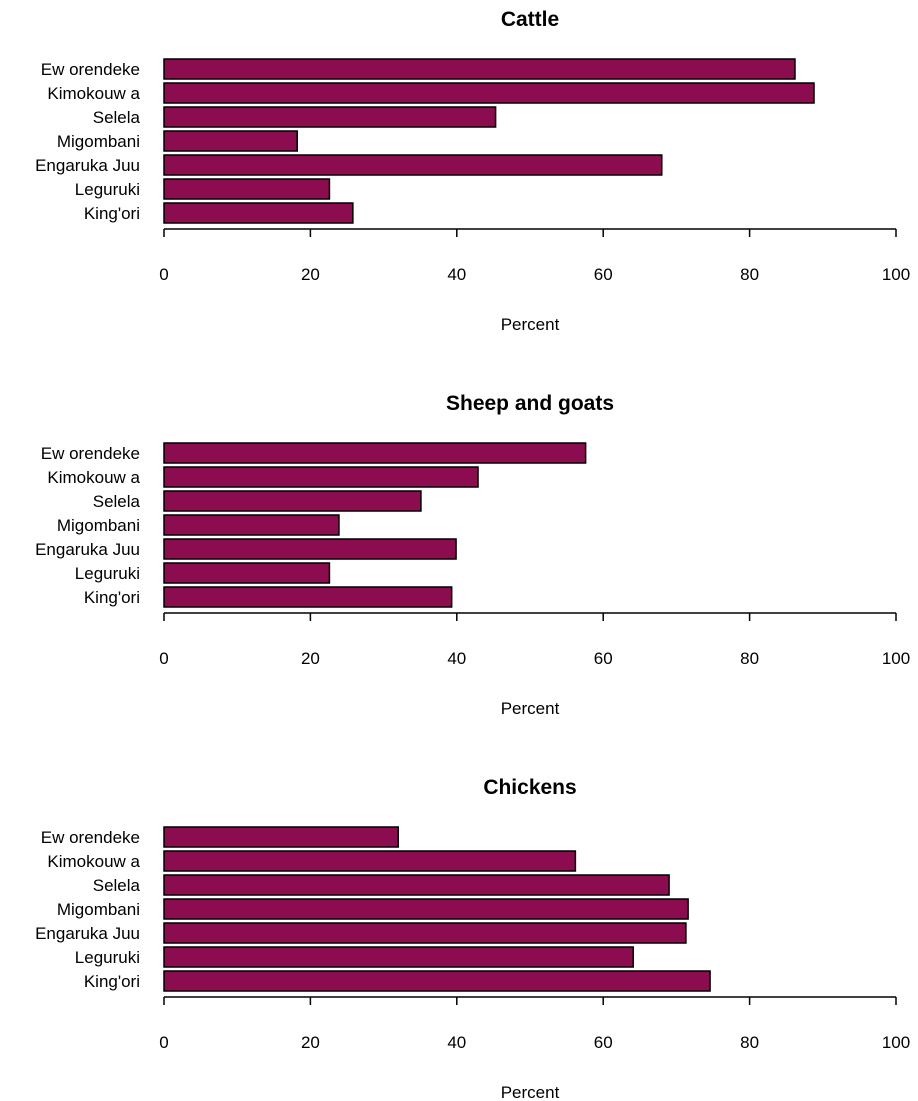 Image resolution: width=918 pixels, height=1101 pixels. I want to click on chart-title: Chickens, so click(529, 787).